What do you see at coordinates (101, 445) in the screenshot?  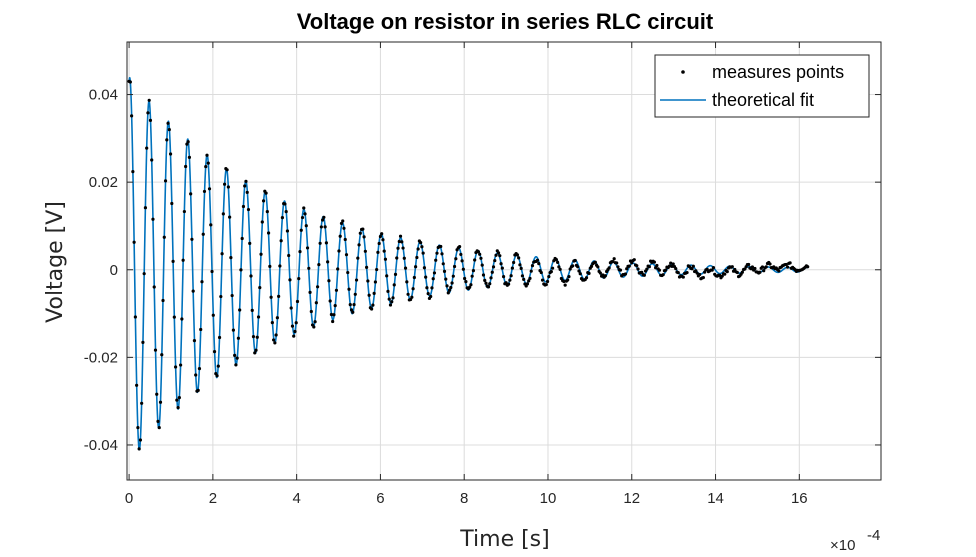 I see `y-tick-label: -0.04` at bounding box center [101, 445].